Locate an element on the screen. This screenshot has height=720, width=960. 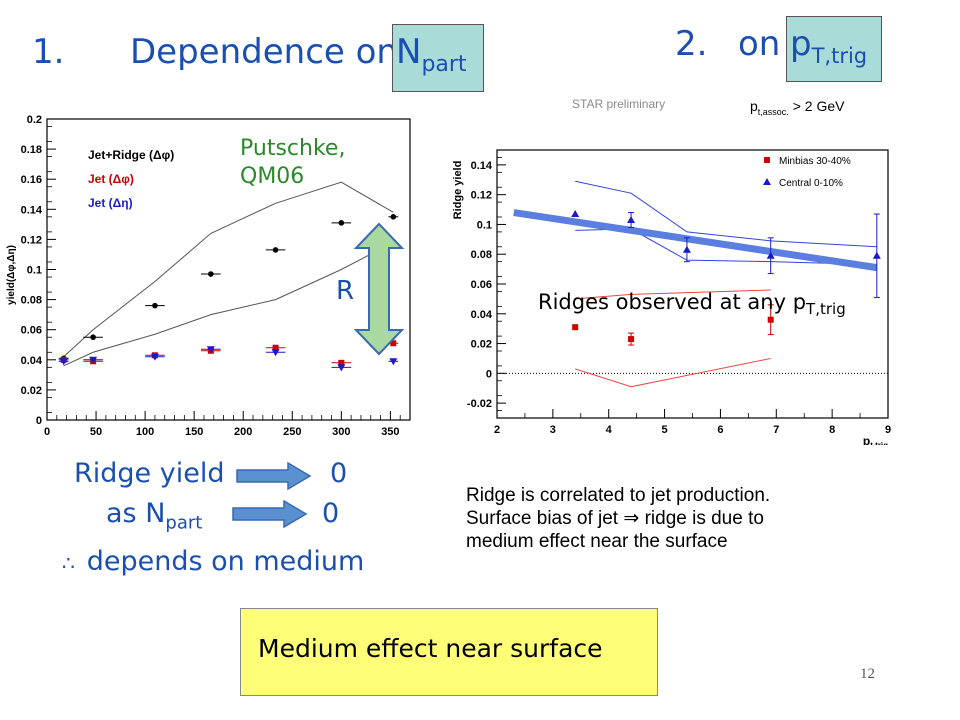
npart-sub: part is located at coordinates (444, 64).